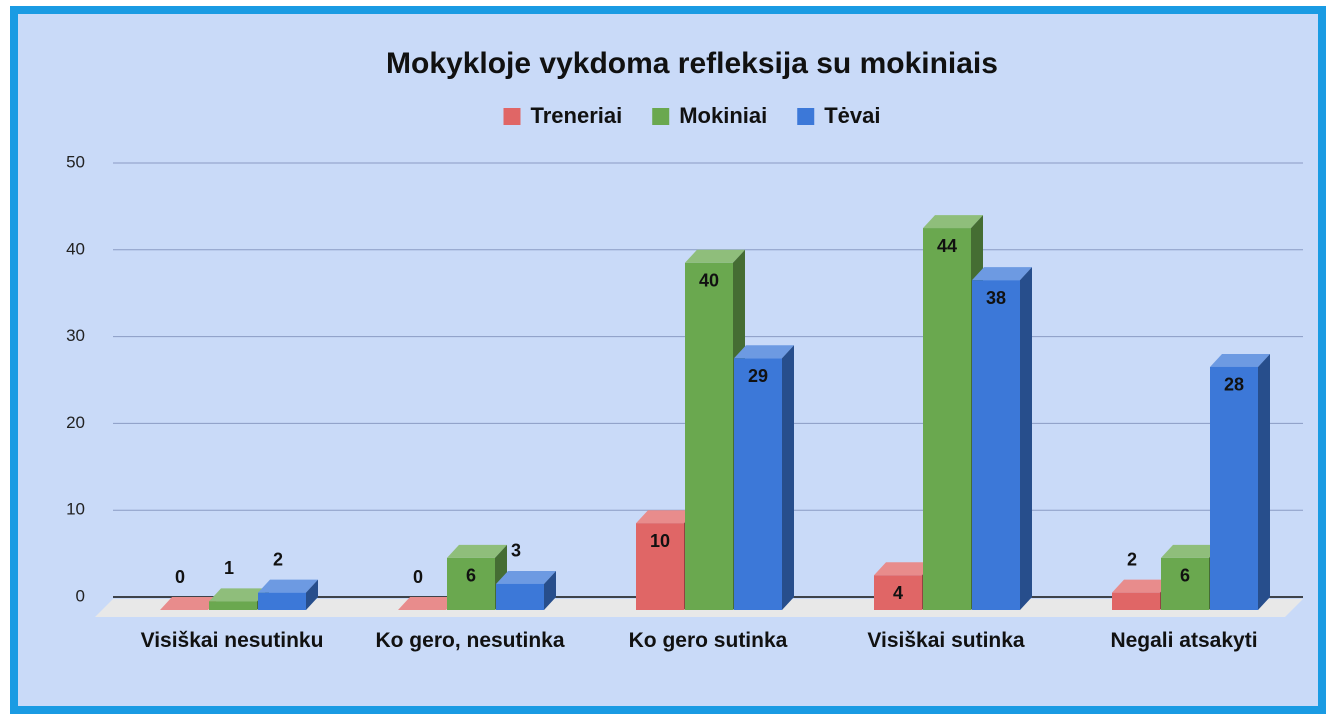  Describe the element at coordinates (80, 595) in the screenshot. I see `y-tick-label: 0` at that location.